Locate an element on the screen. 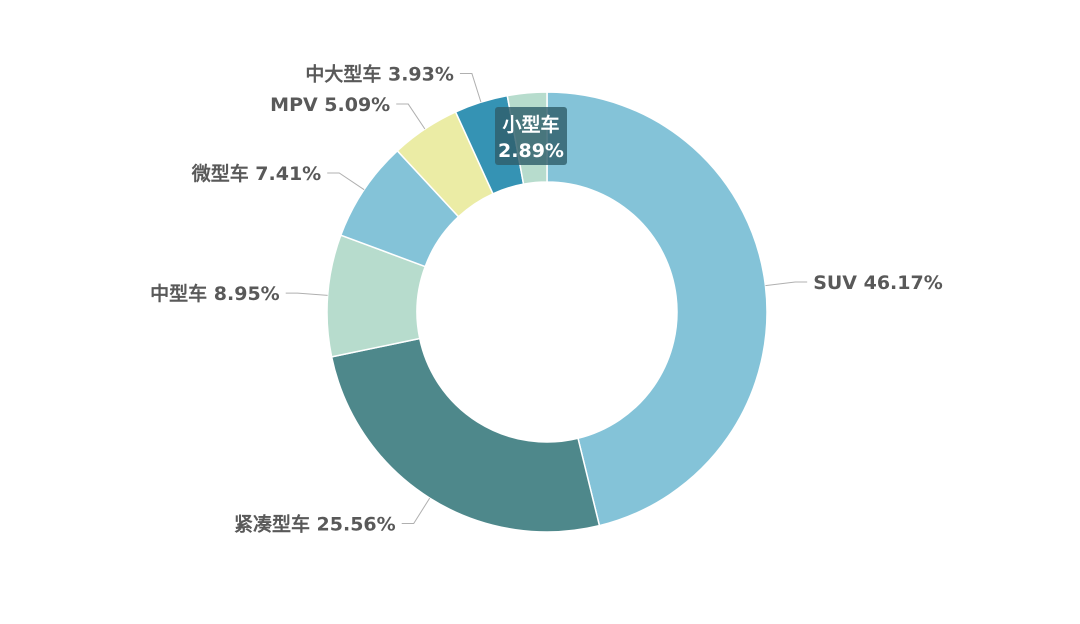 The width and height of the screenshot is (1080, 624). slice-label-tooltip: 小型车 2.89% is located at coordinates (531, 136).